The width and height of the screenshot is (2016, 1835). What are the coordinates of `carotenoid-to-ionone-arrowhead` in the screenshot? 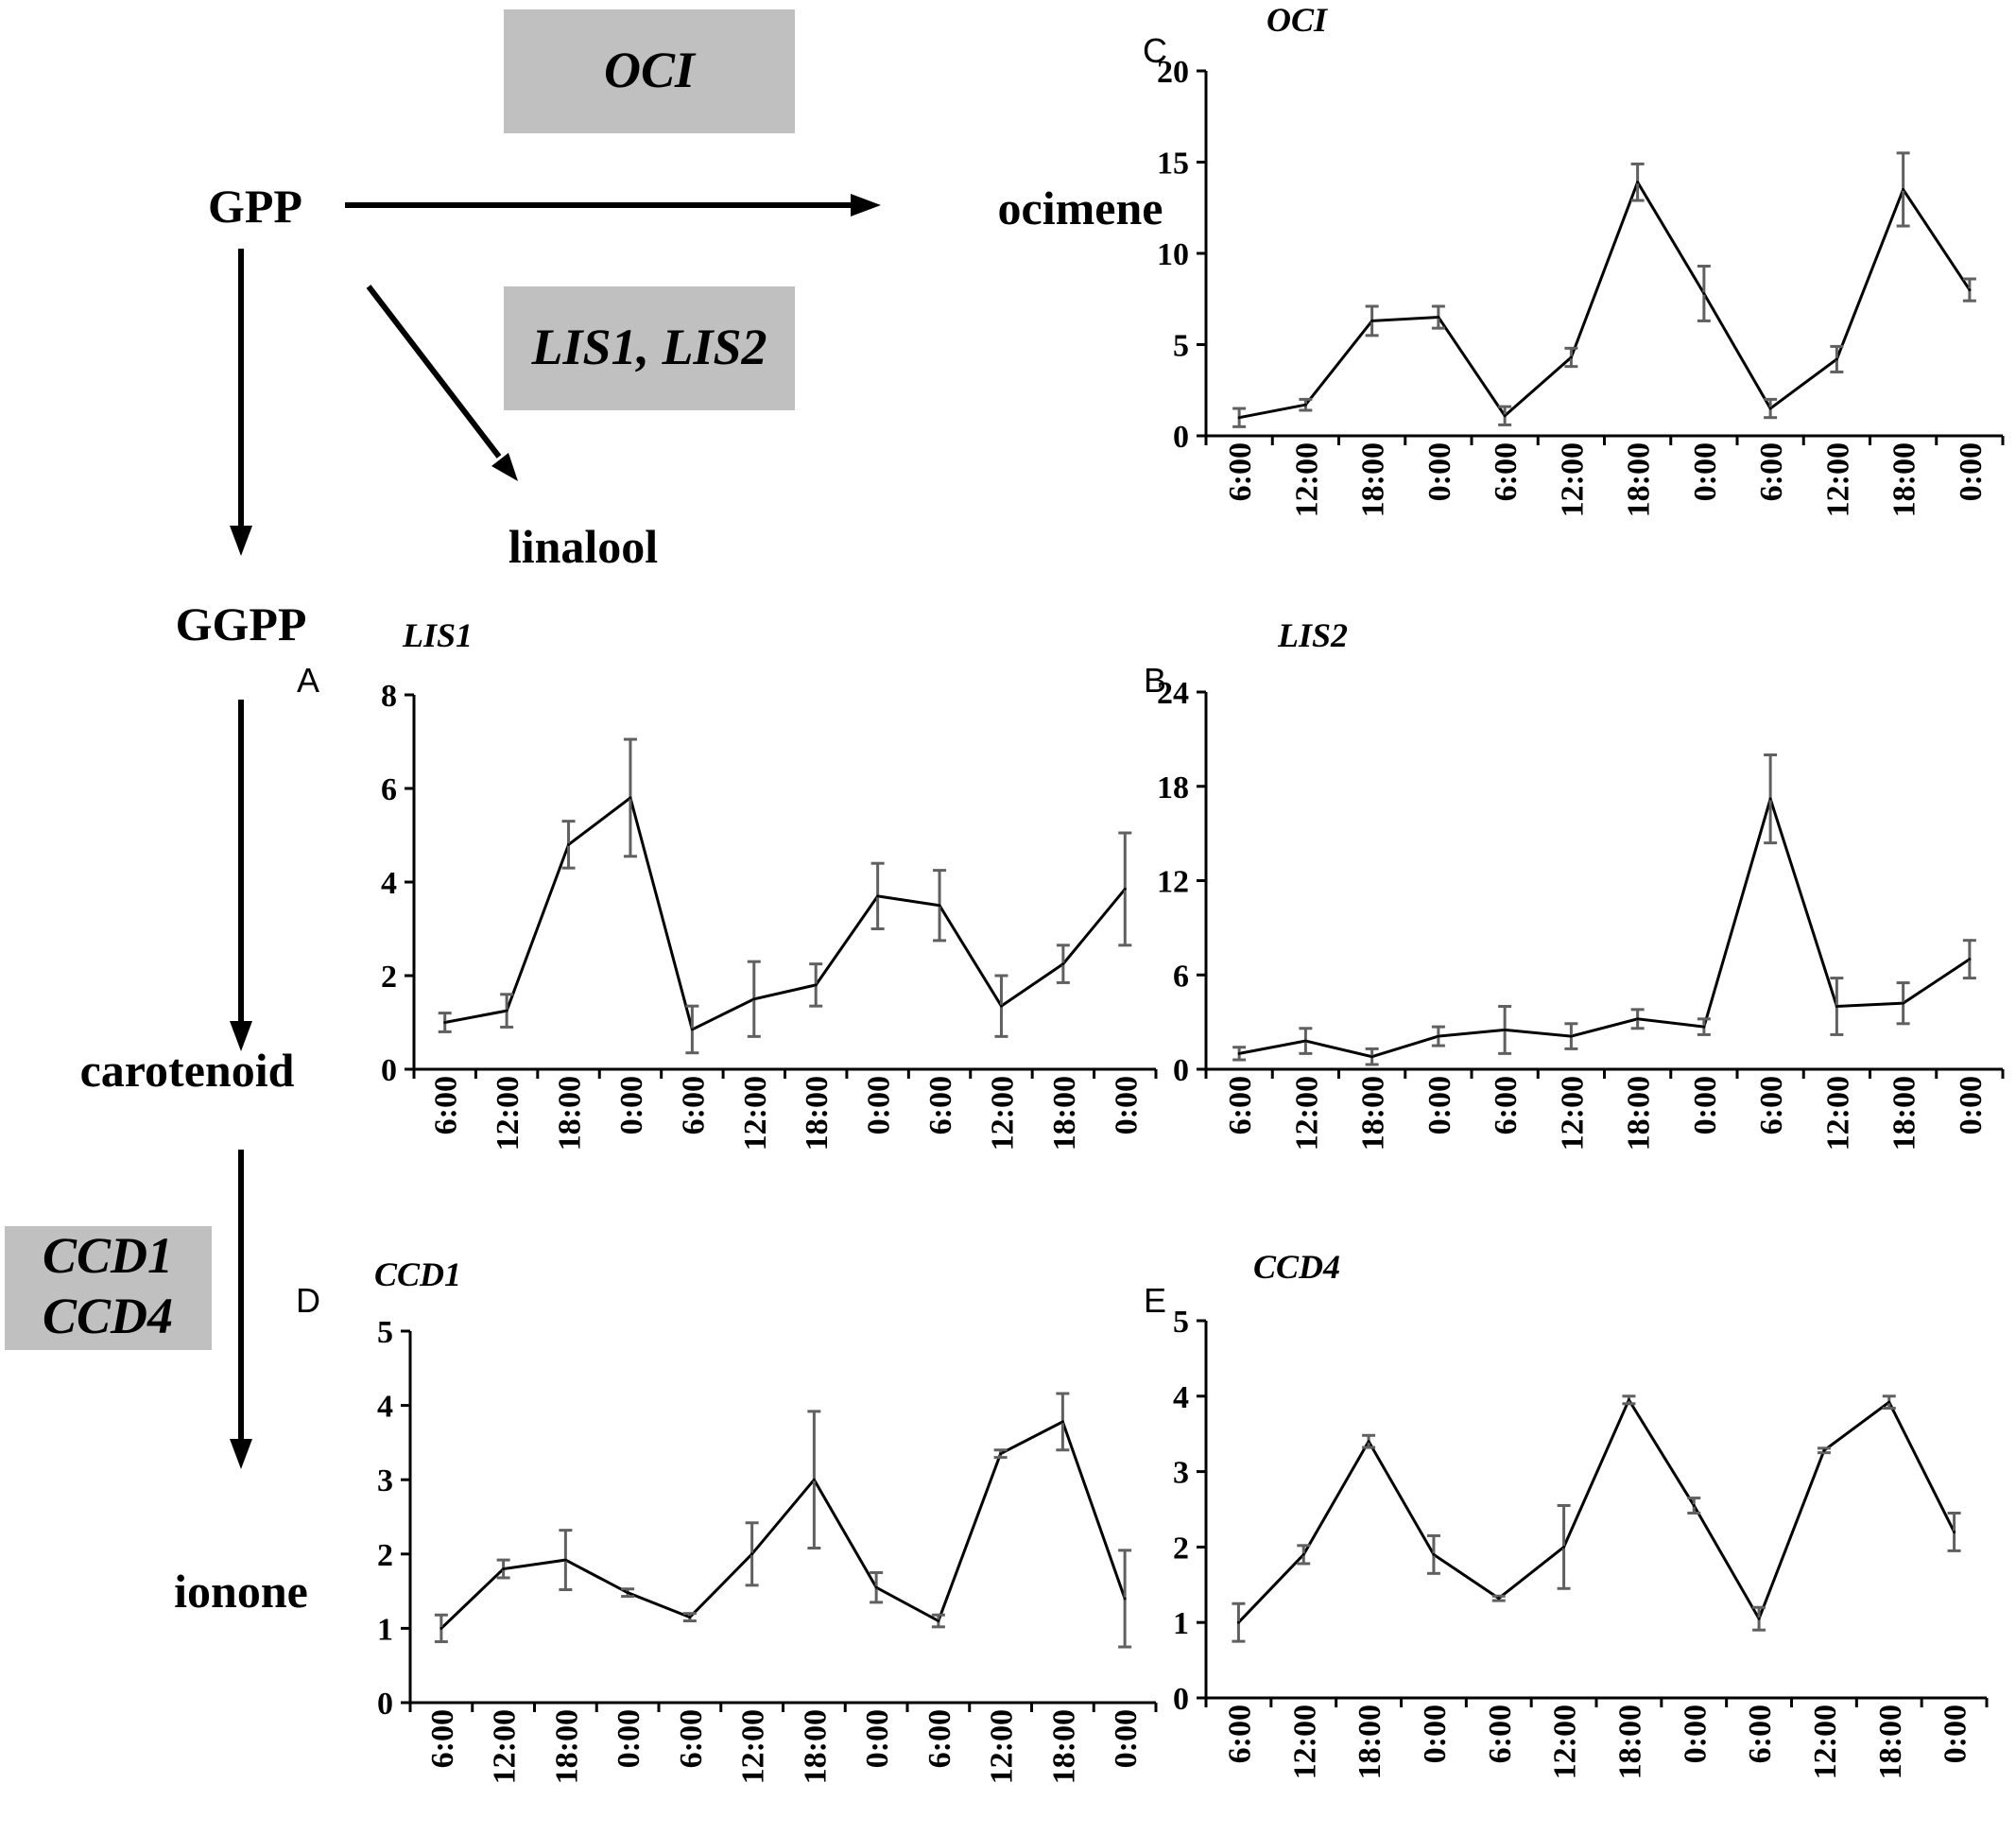 It's located at (241, 1454).